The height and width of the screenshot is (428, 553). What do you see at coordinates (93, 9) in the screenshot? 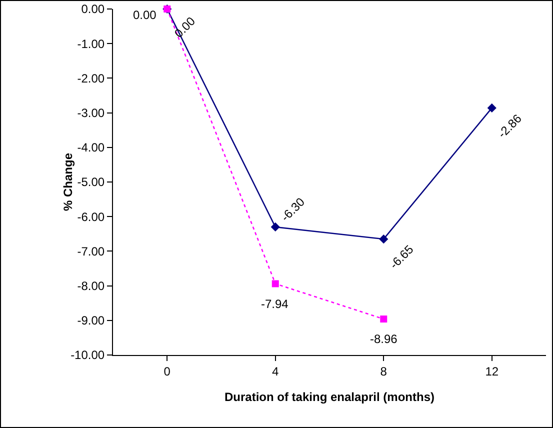
I see `y-tick-label: 0.00` at bounding box center [93, 9].